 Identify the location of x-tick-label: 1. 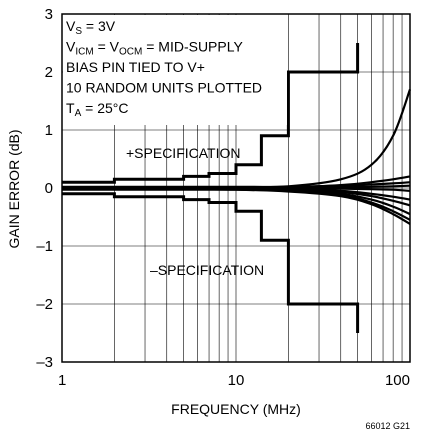
(62, 380).